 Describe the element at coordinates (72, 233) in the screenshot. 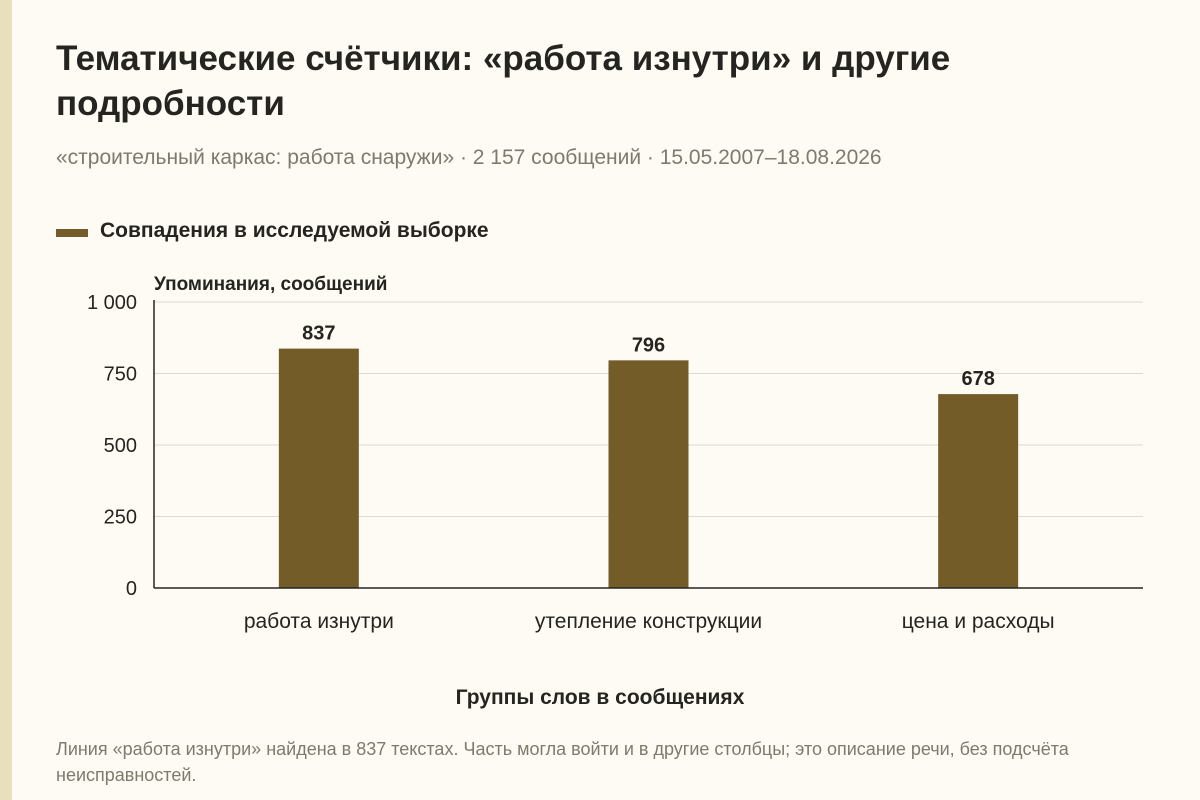

I see `legend-swatch` at that location.